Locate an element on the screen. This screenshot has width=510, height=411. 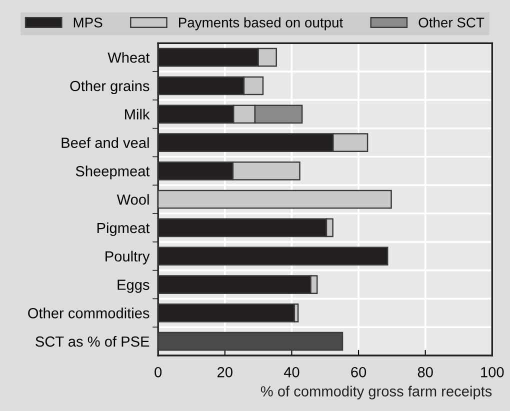
legend-label: MPS is located at coordinates (88, 23).